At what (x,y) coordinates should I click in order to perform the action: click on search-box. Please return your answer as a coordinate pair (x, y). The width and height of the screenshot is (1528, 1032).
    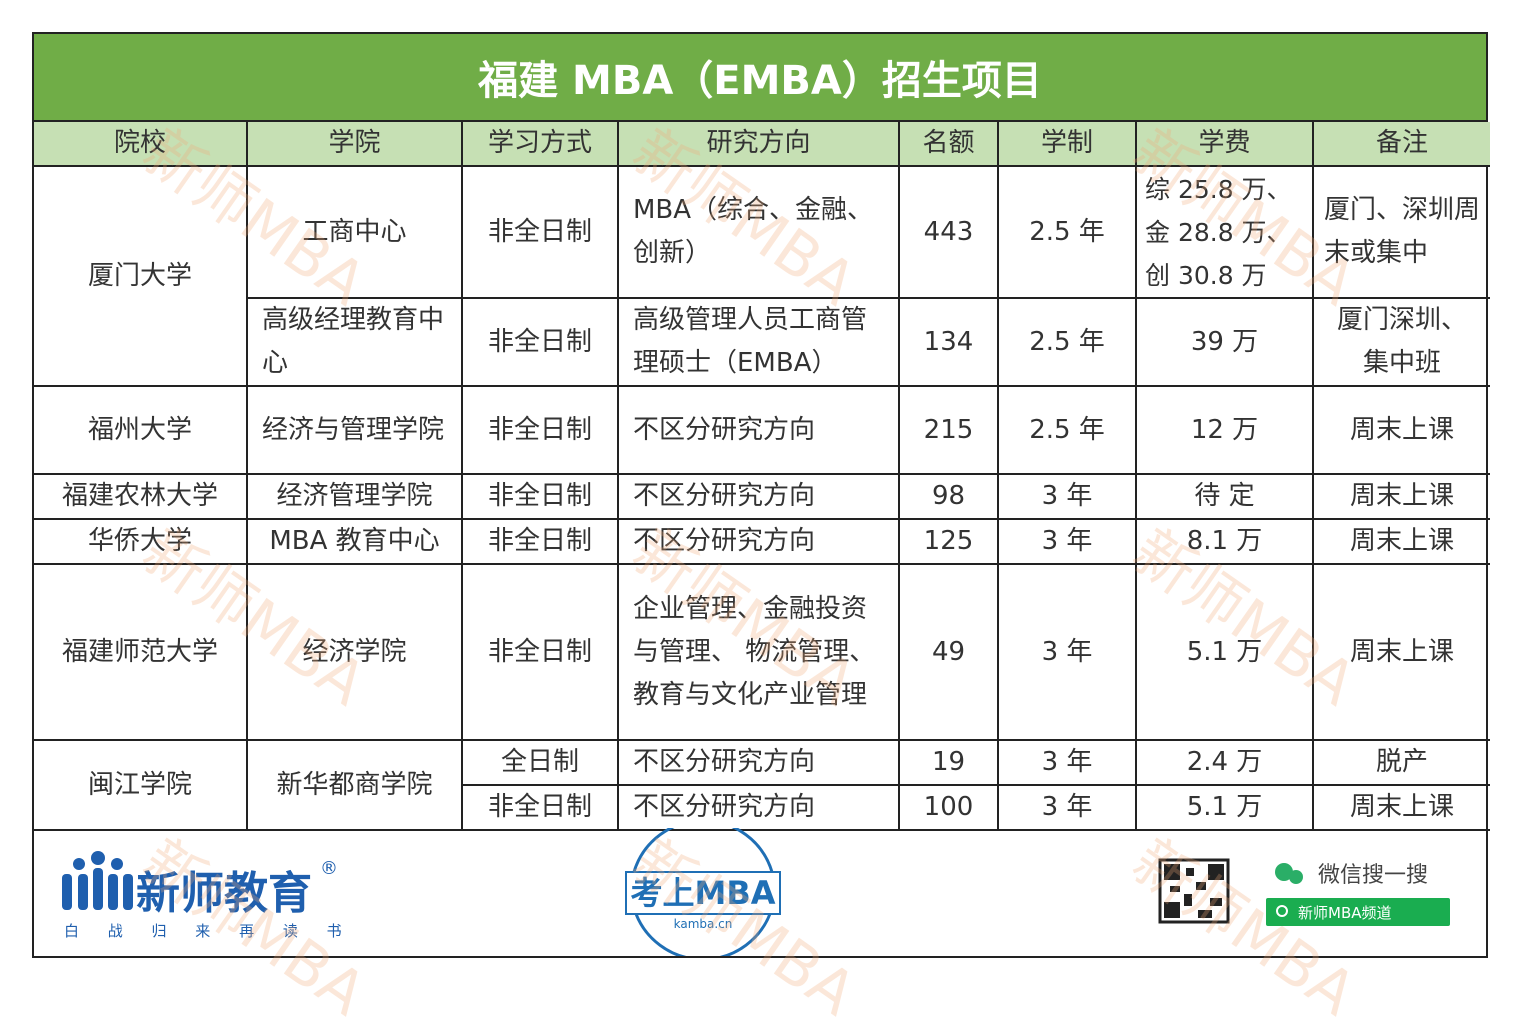
    Looking at the image, I should click on (1358, 912).